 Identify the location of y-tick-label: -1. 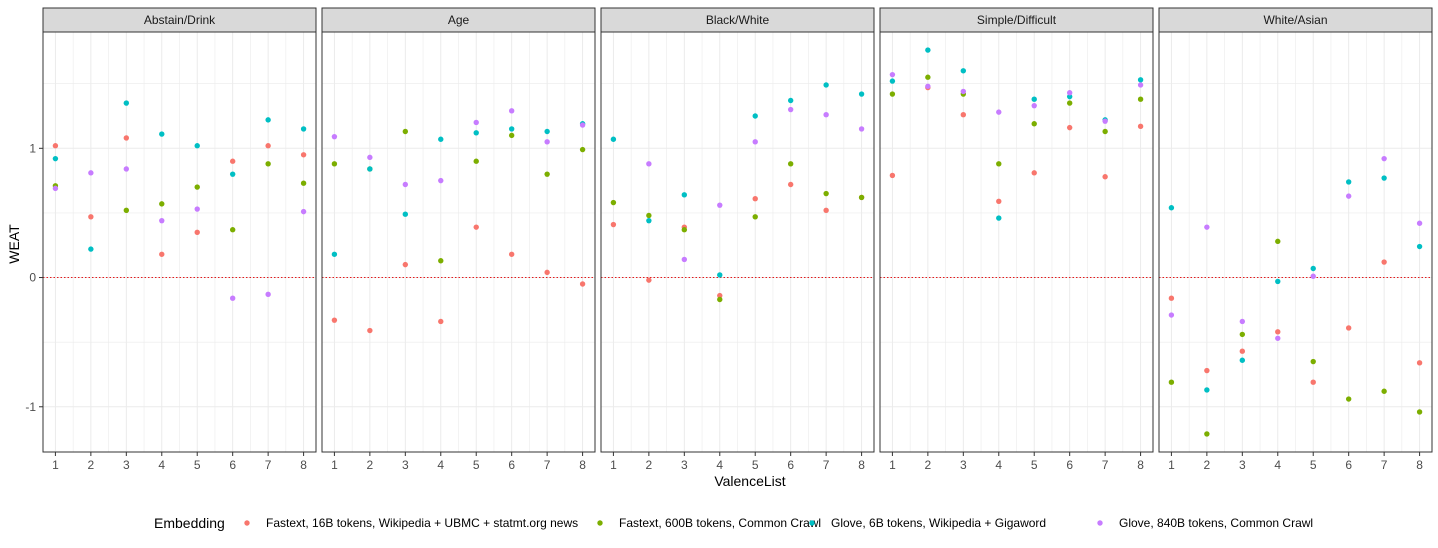
(30, 407).